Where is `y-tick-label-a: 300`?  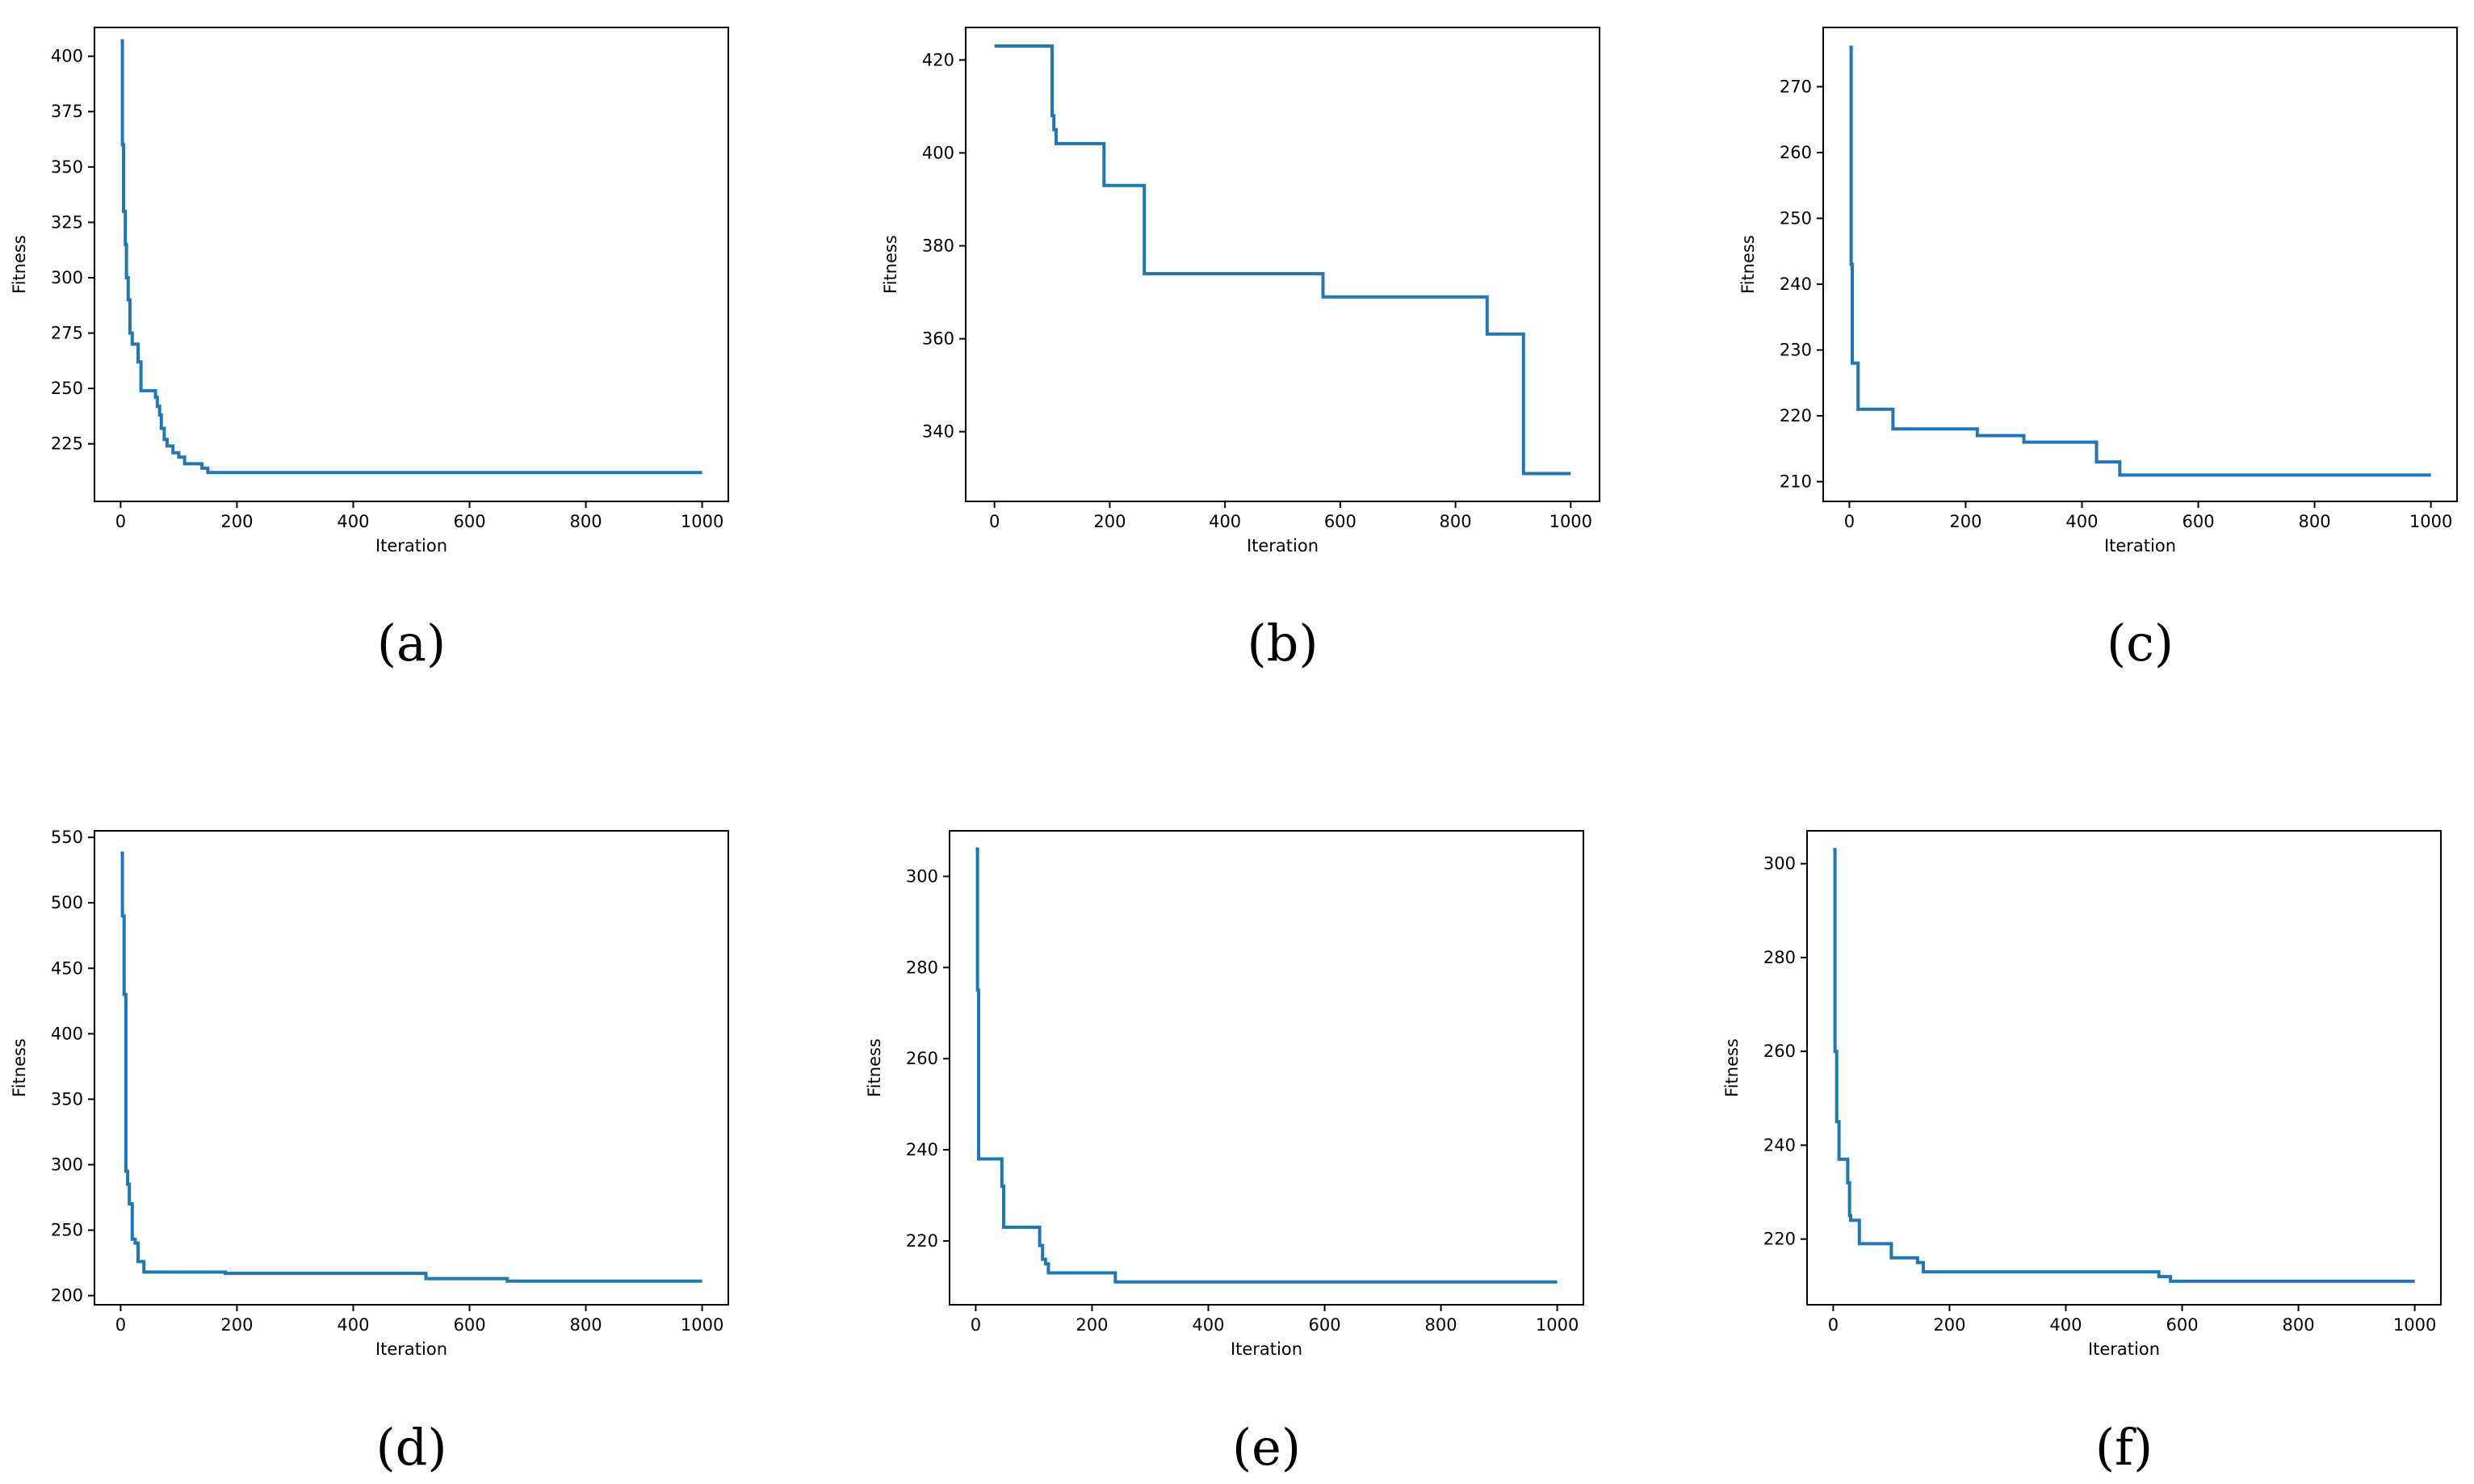 y-tick-label-a: 300 is located at coordinates (67, 277).